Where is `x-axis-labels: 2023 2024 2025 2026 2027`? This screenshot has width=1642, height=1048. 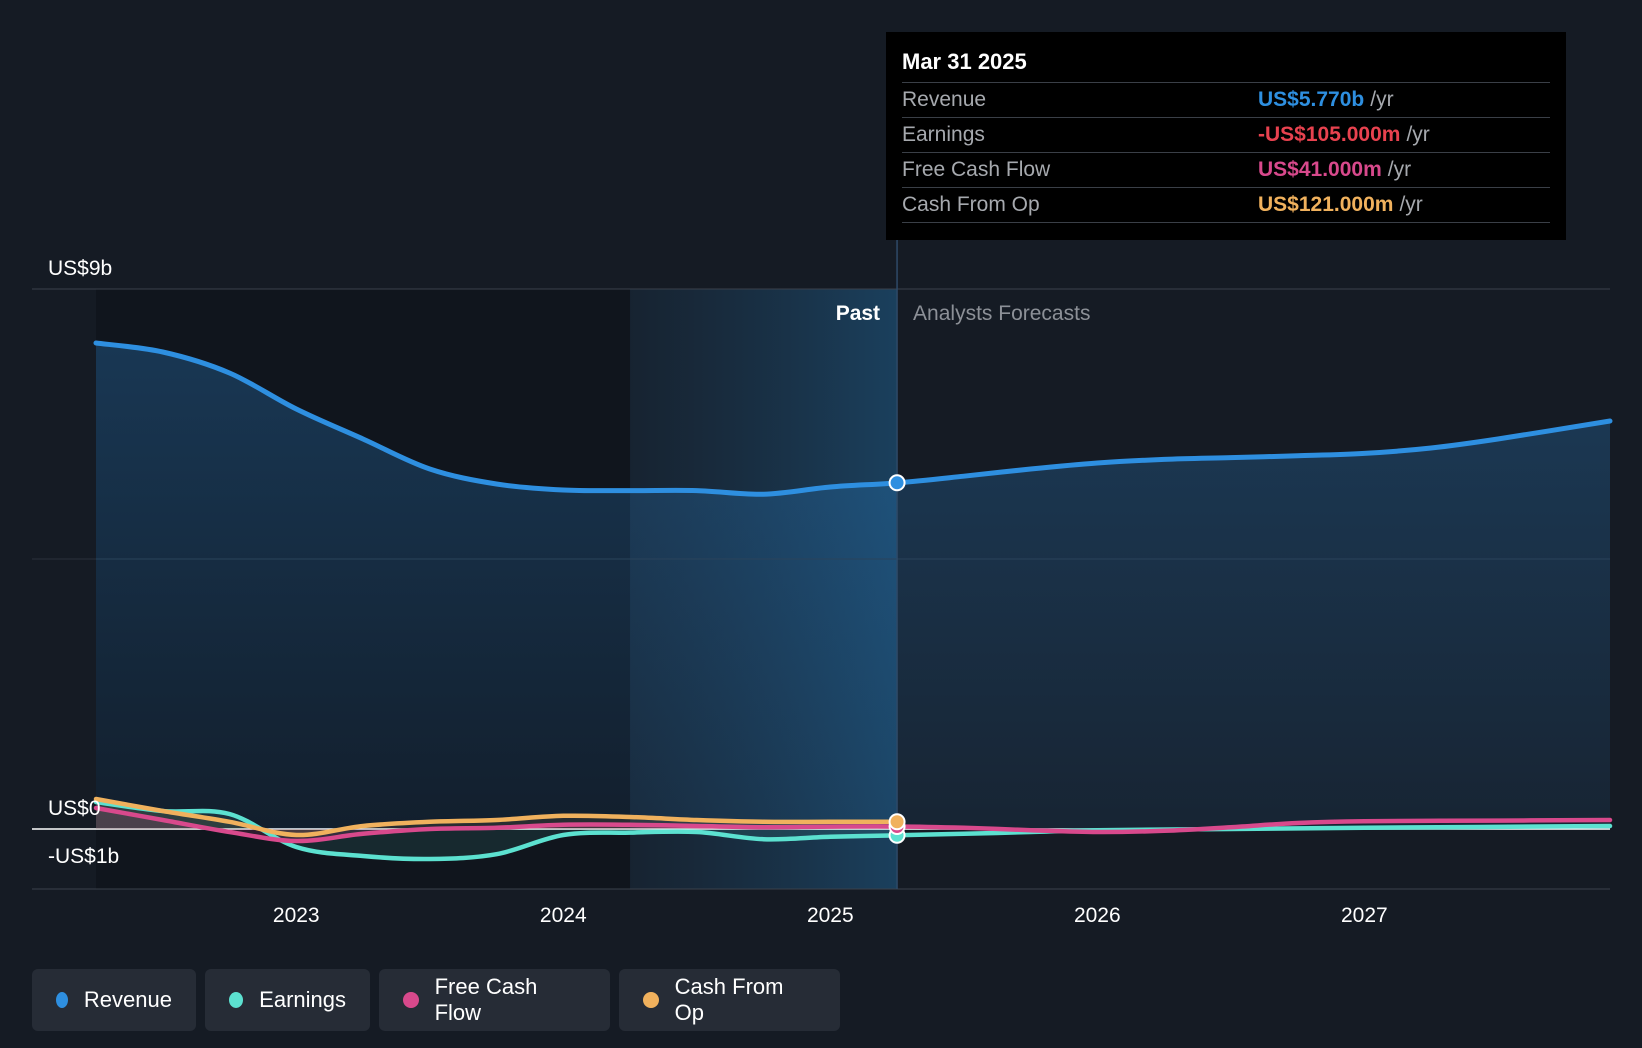 x-axis-labels: 2023 2024 2025 2026 2027 is located at coordinates (830, 915).